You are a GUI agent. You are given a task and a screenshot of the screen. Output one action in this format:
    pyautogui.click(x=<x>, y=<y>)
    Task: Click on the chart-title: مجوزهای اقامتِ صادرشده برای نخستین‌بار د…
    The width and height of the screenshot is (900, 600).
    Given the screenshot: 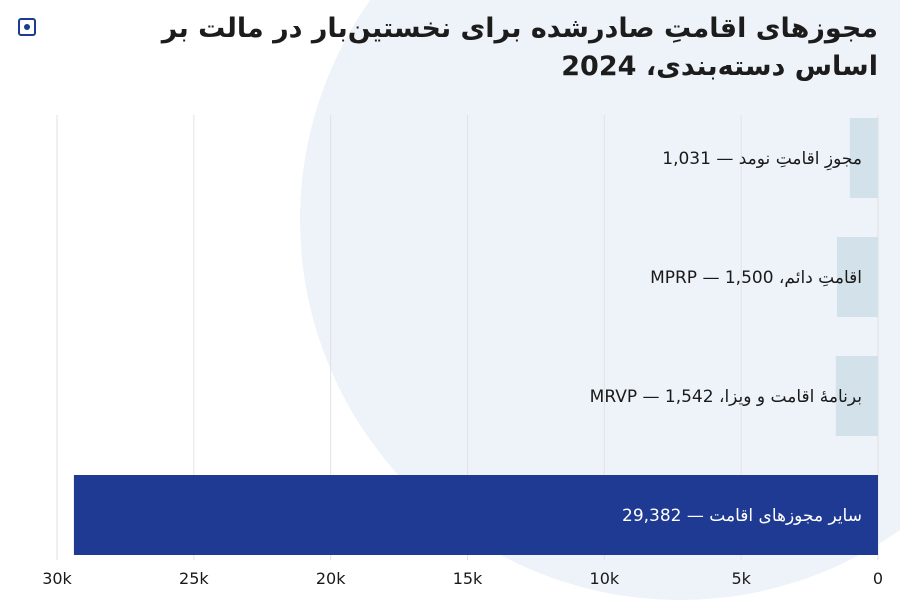 What is the action you would take?
    pyautogui.click(x=519, y=47)
    